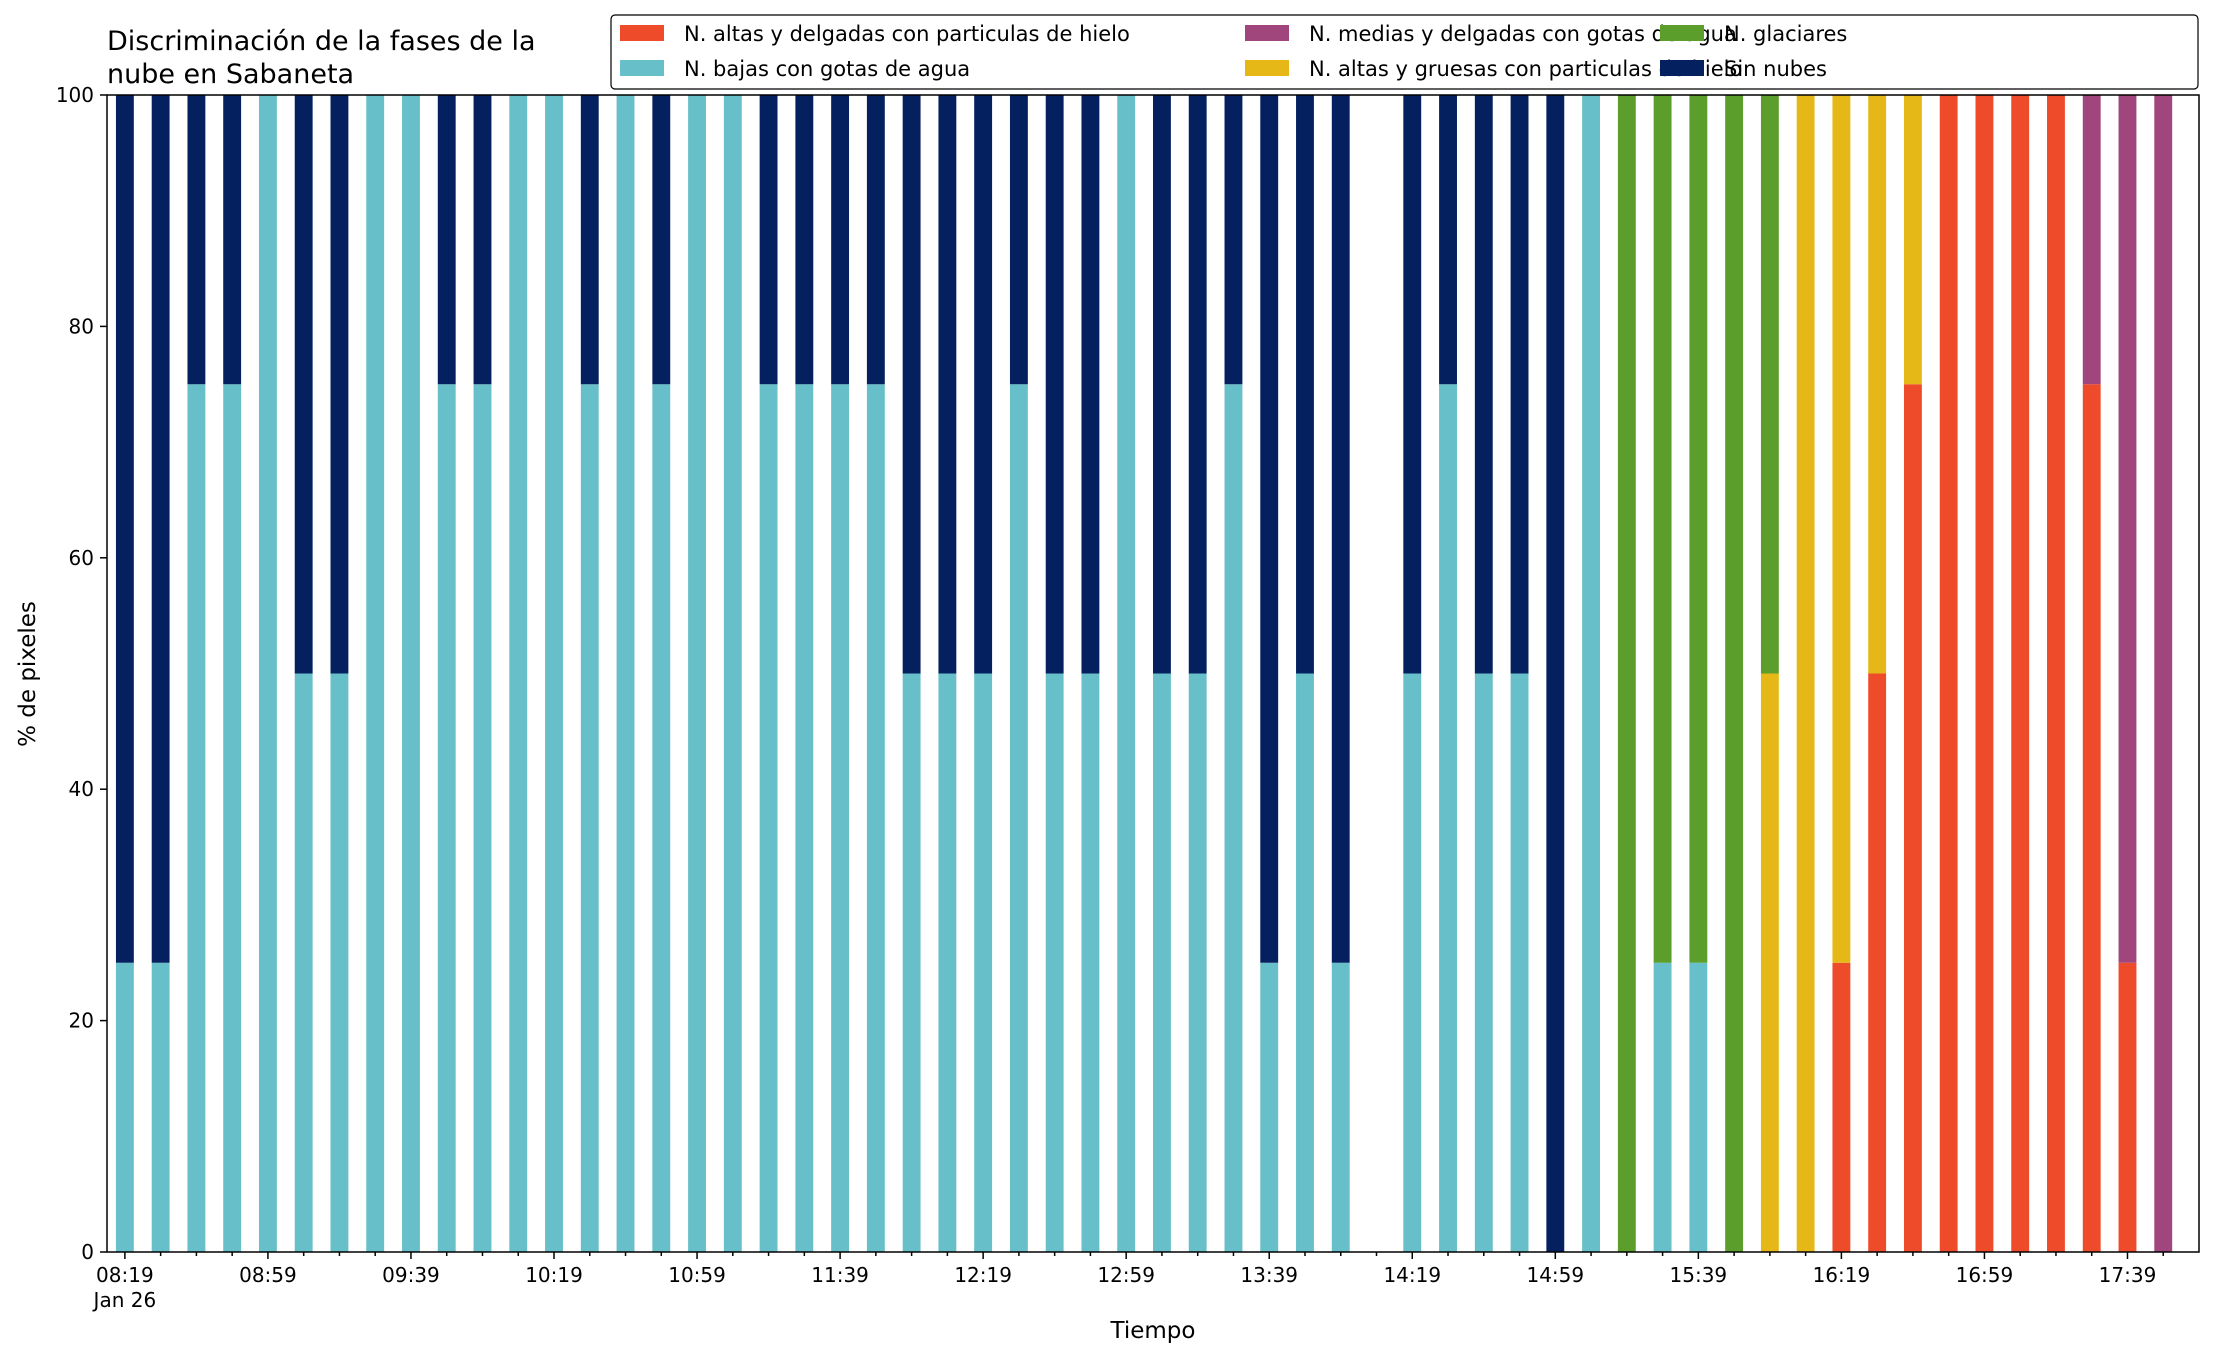  Describe the element at coordinates (321, 41) in the screenshot. I see `chart-title-line-1: Discriminación de la fases de la` at that location.